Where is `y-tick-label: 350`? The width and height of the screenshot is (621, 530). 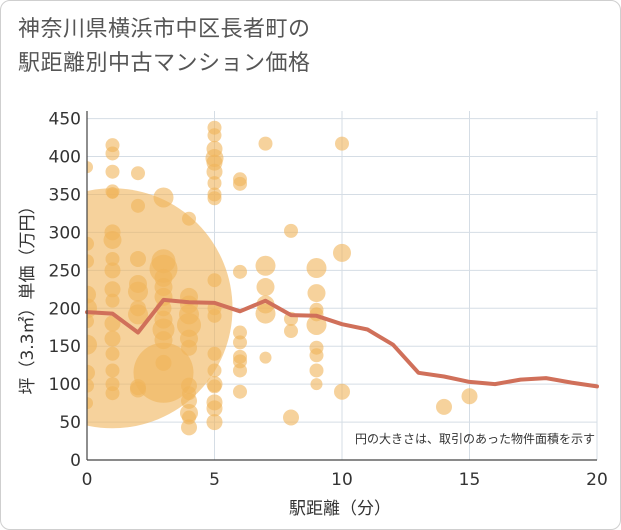 y-tick-label: 350 is located at coordinates (65, 195).